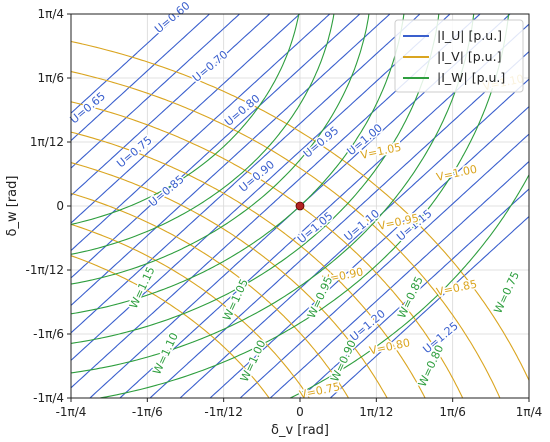 The height and width of the screenshot is (442, 550). What do you see at coordinates (469, 56) in the screenshot?
I see `legend-entry: |I_V| [p.u.]` at bounding box center [469, 56].